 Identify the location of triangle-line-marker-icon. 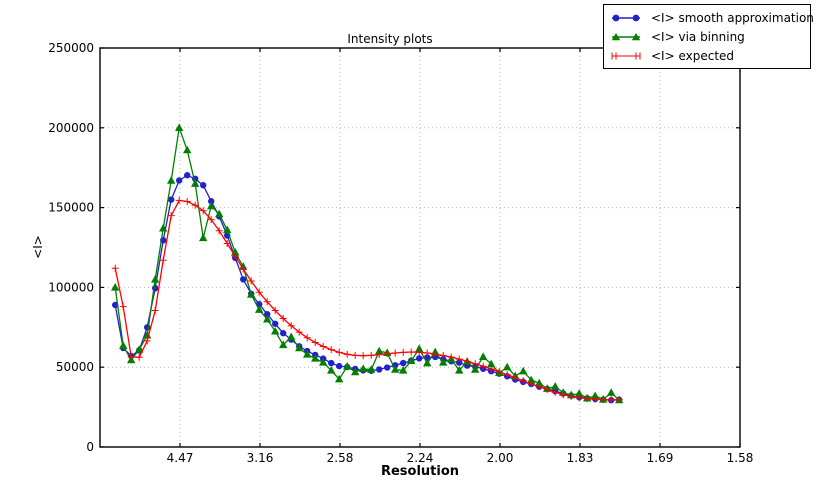
(626, 36).